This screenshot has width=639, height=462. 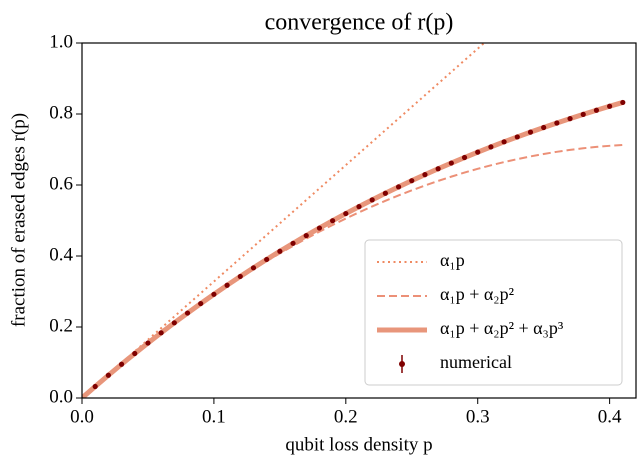 I want to click on y-tick-label: 0.4, so click(x=61, y=254).